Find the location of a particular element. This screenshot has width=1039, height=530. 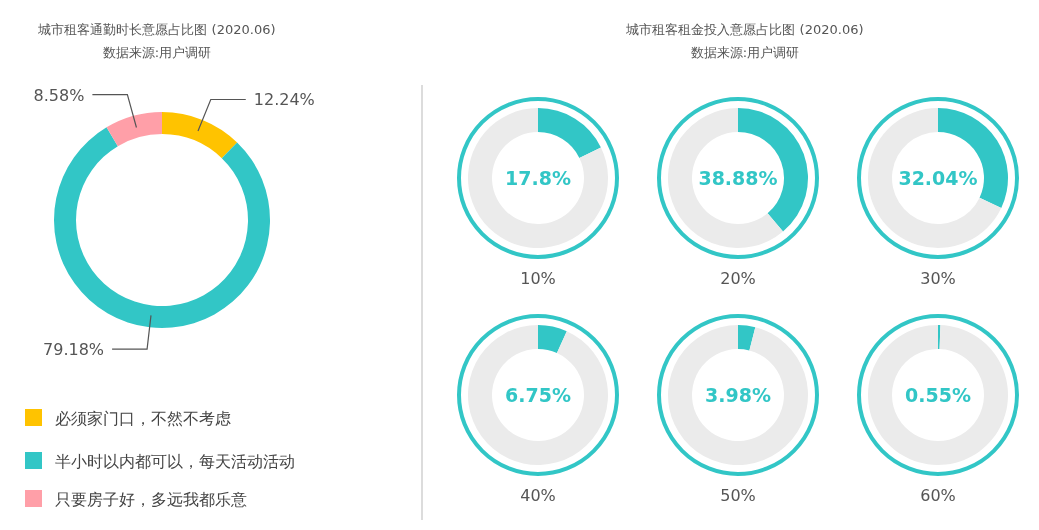

text: 60% is located at coordinates (938, 495).